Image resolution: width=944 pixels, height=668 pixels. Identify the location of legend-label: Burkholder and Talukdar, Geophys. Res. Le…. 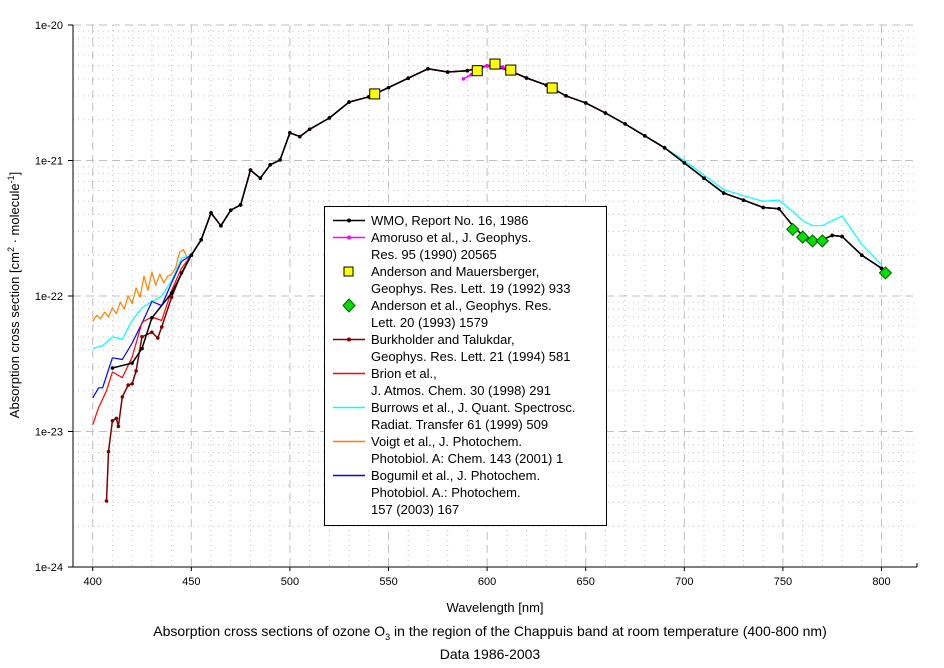
(470, 348).